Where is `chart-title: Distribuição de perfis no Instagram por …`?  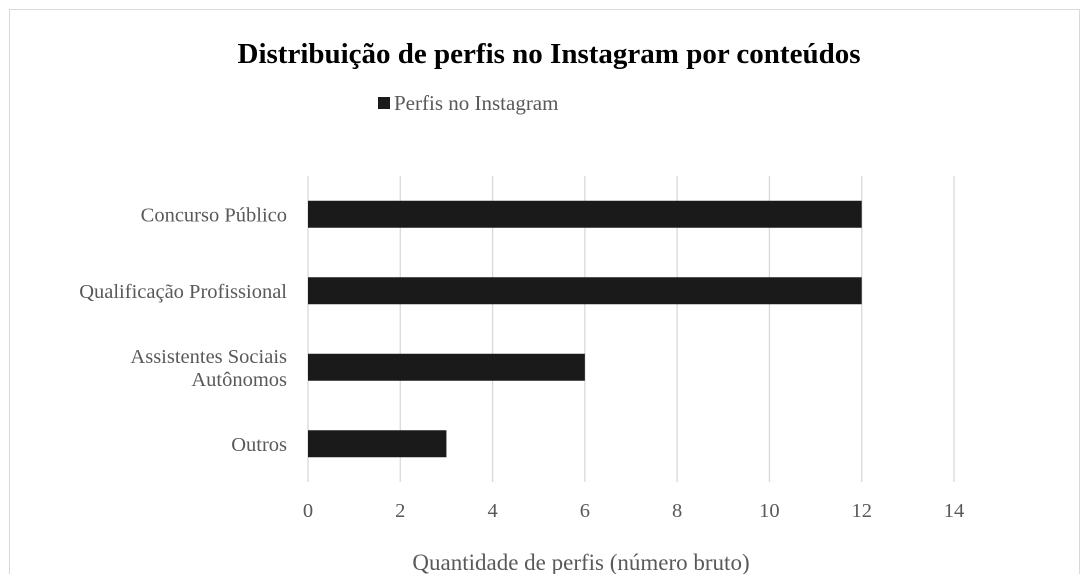
chart-title: Distribuição de perfis no Instagram por … is located at coordinates (549, 54).